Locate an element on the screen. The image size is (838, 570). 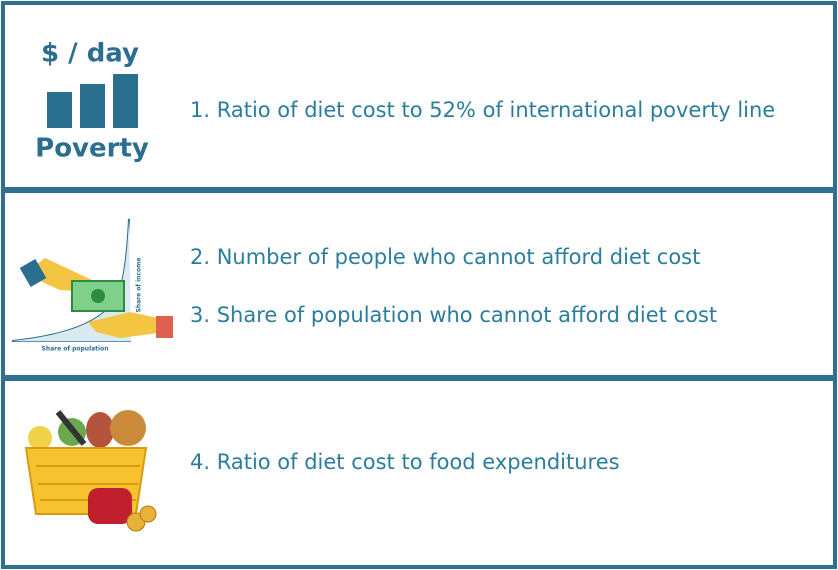
icon-handle is located at coordinates (71, 428).